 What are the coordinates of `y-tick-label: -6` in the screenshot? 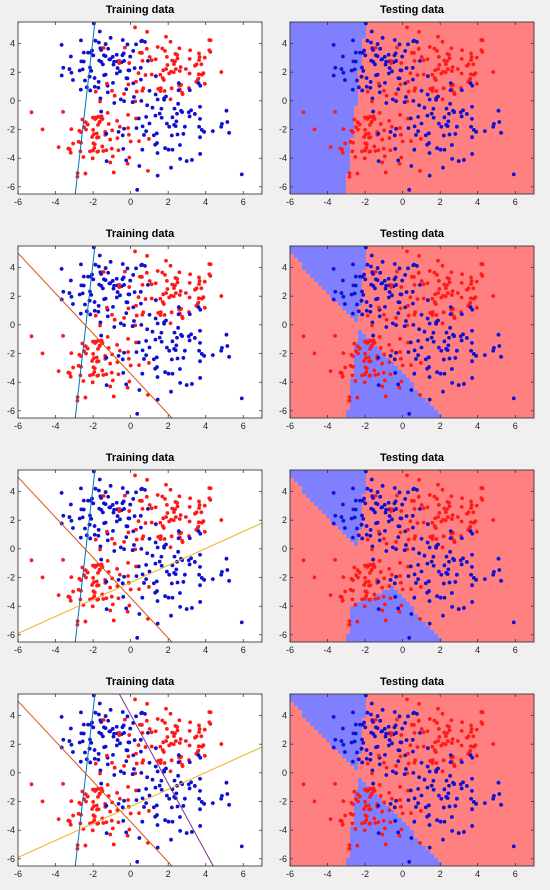 It's located at (283, 187).